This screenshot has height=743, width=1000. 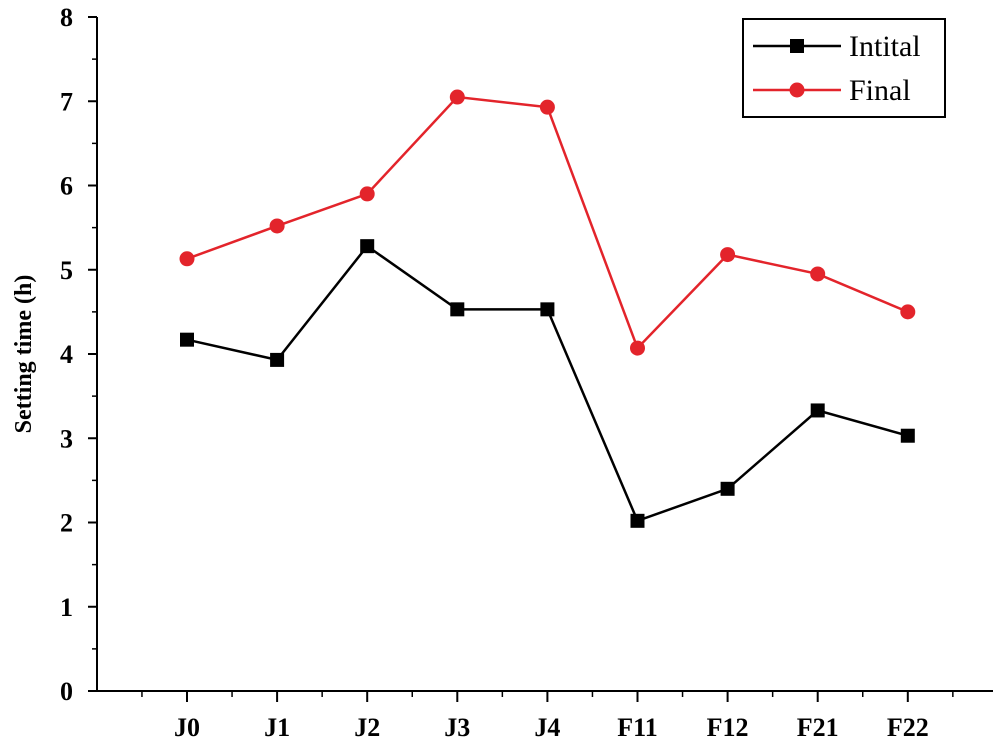 What do you see at coordinates (78, 354) in the screenshot?
I see `y-axis-ticks: 0 1 2 3 4 5 6 7 8` at bounding box center [78, 354].